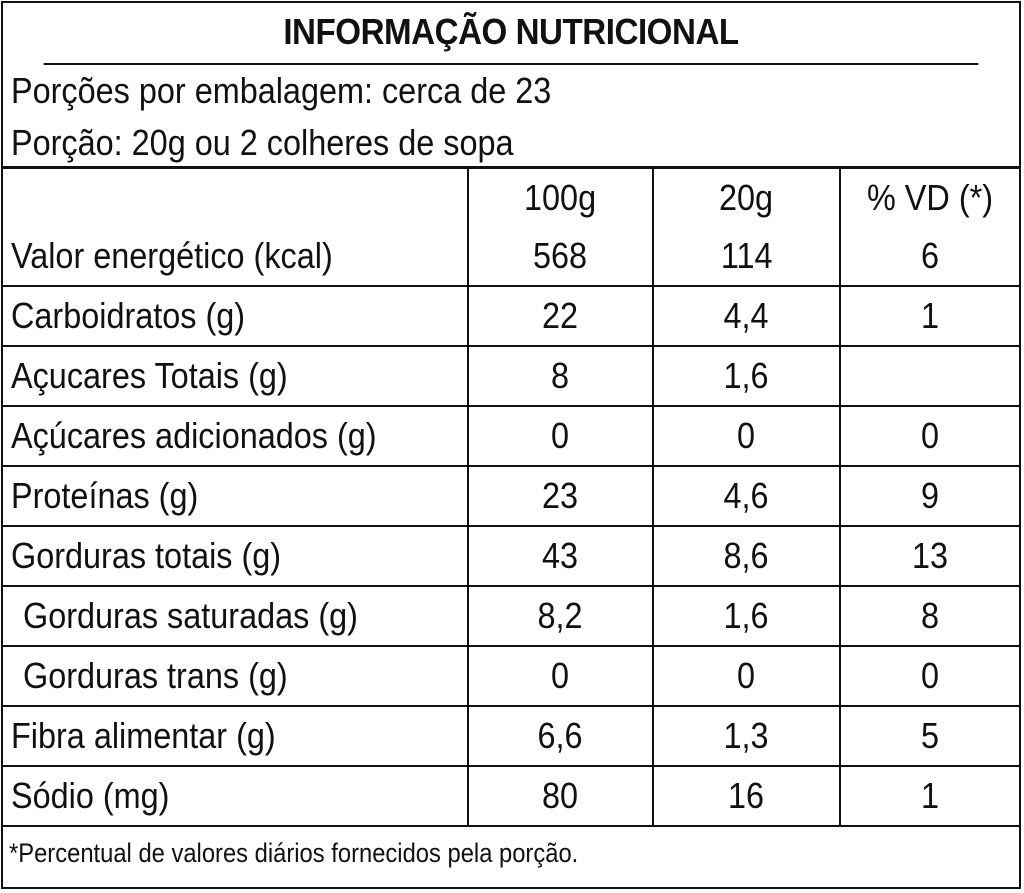  What do you see at coordinates (560, 198) in the screenshot?
I see `header-per-100g: 100g` at bounding box center [560, 198].